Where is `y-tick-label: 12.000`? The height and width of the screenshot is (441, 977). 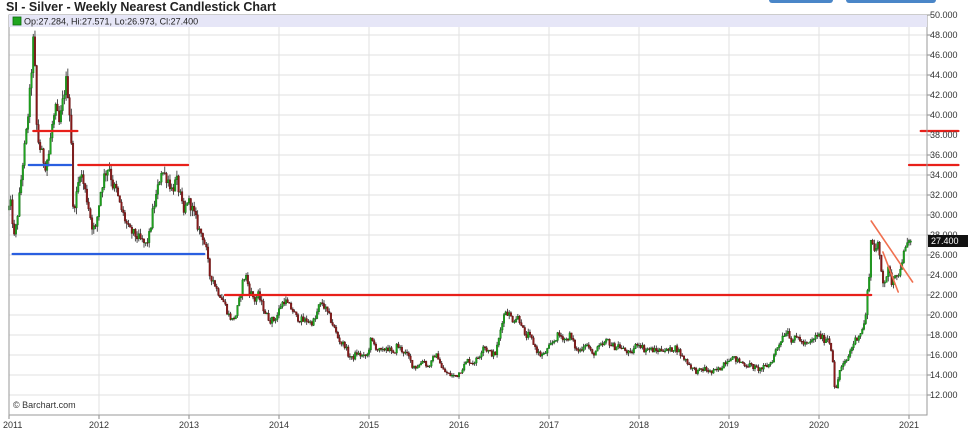
y-tick-label: 12.000 is located at coordinates (944, 395).